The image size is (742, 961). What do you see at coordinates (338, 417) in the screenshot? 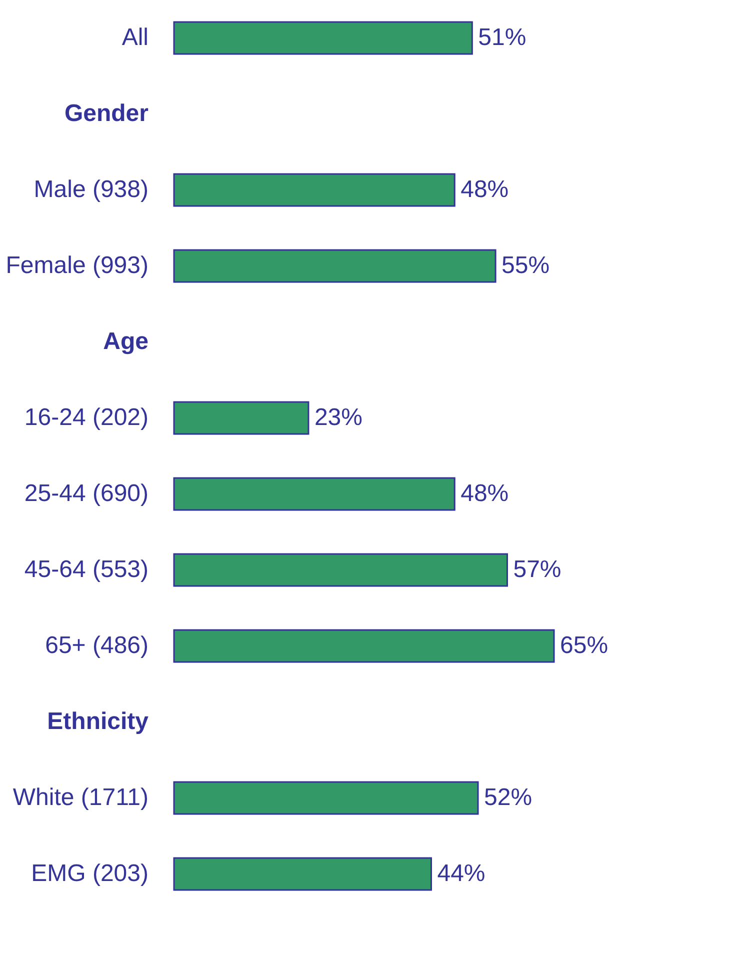
I see `data-label: 23%` at bounding box center [338, 417].